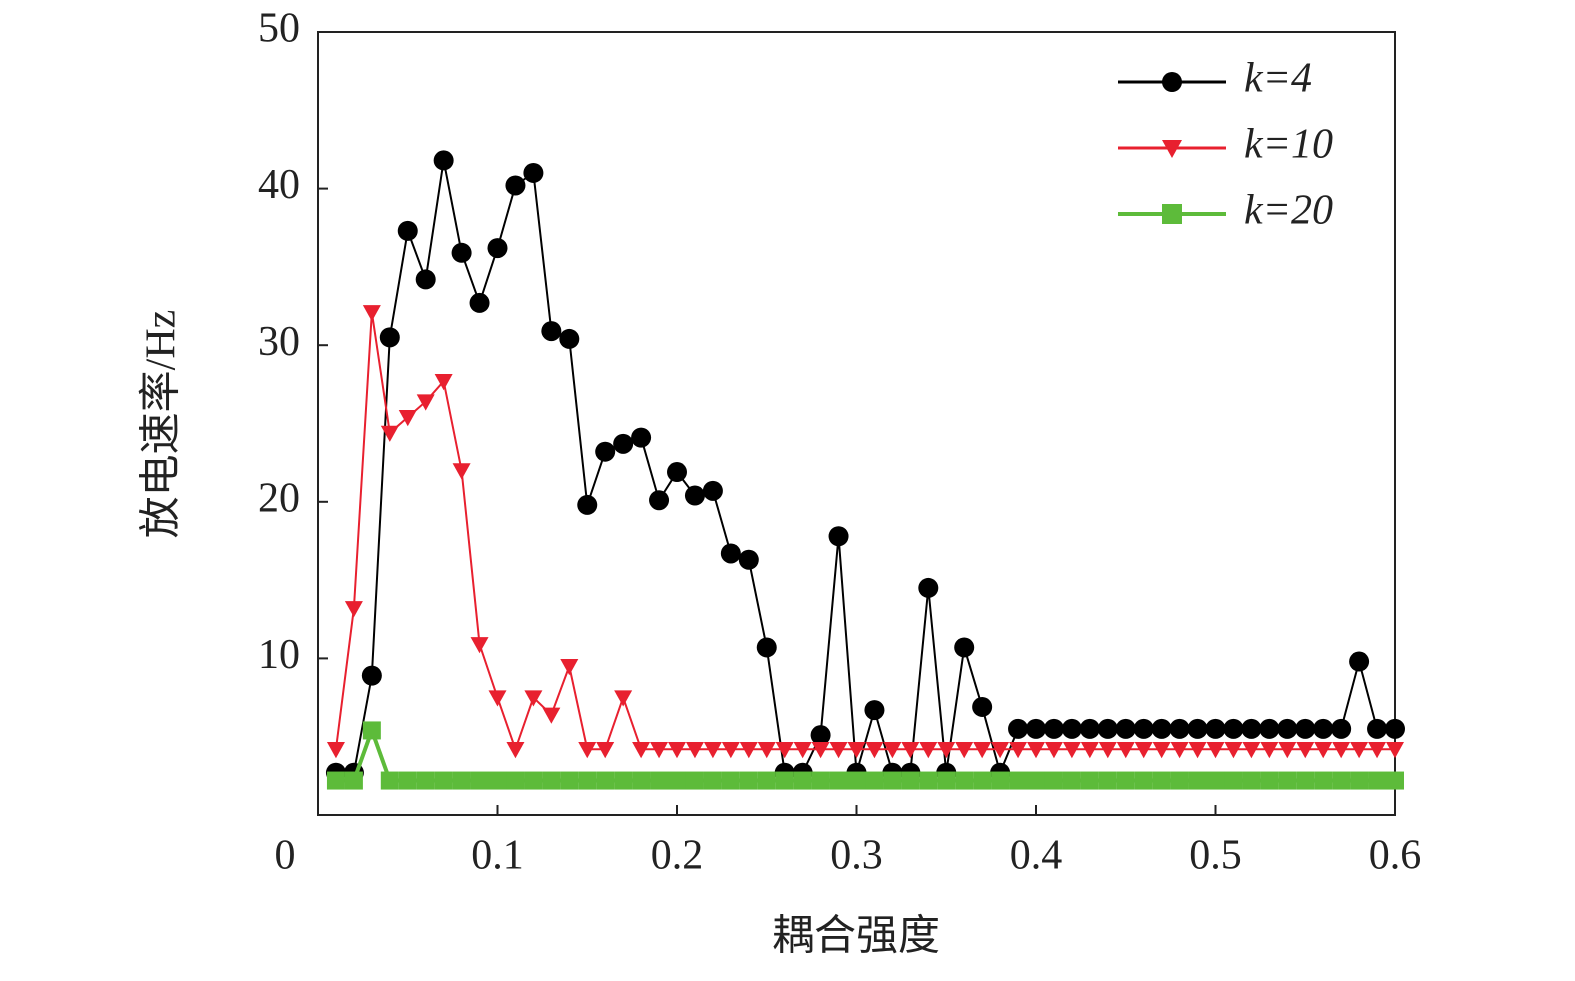  I want to click on legend-marker, so click(1172, 214).